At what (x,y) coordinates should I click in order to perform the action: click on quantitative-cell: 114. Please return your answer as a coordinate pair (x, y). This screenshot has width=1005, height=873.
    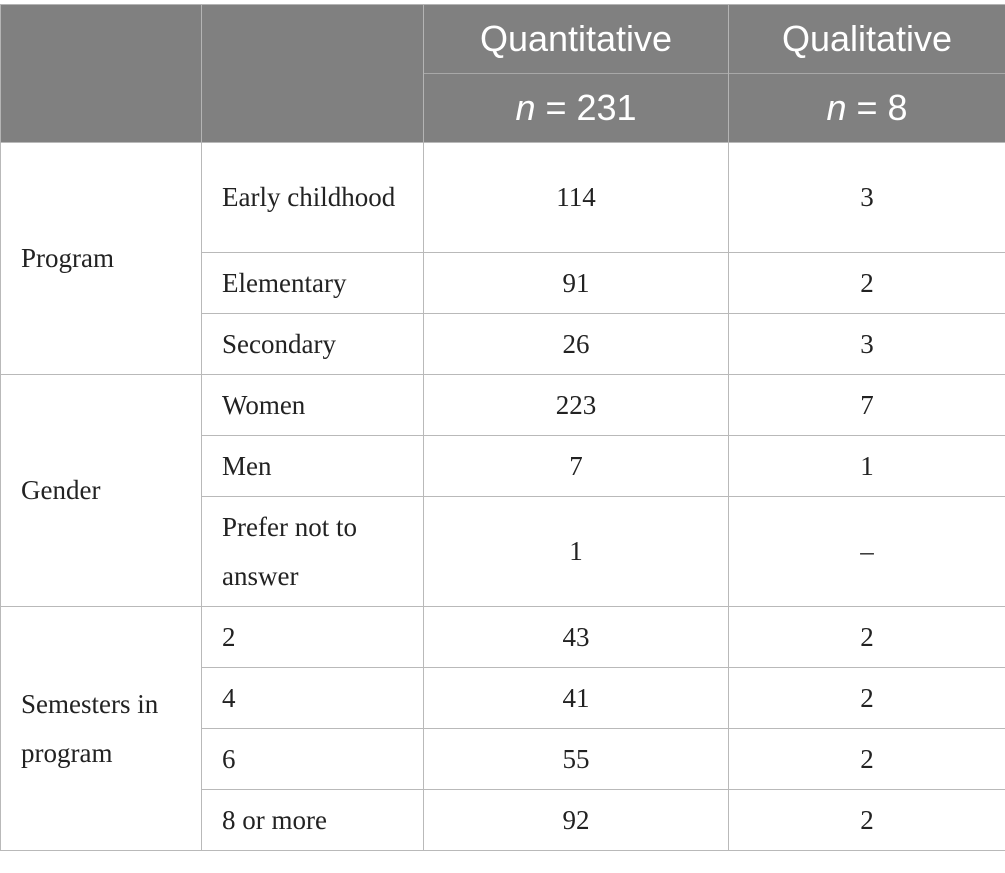
    Looking at the image, I should click on (576, 197).